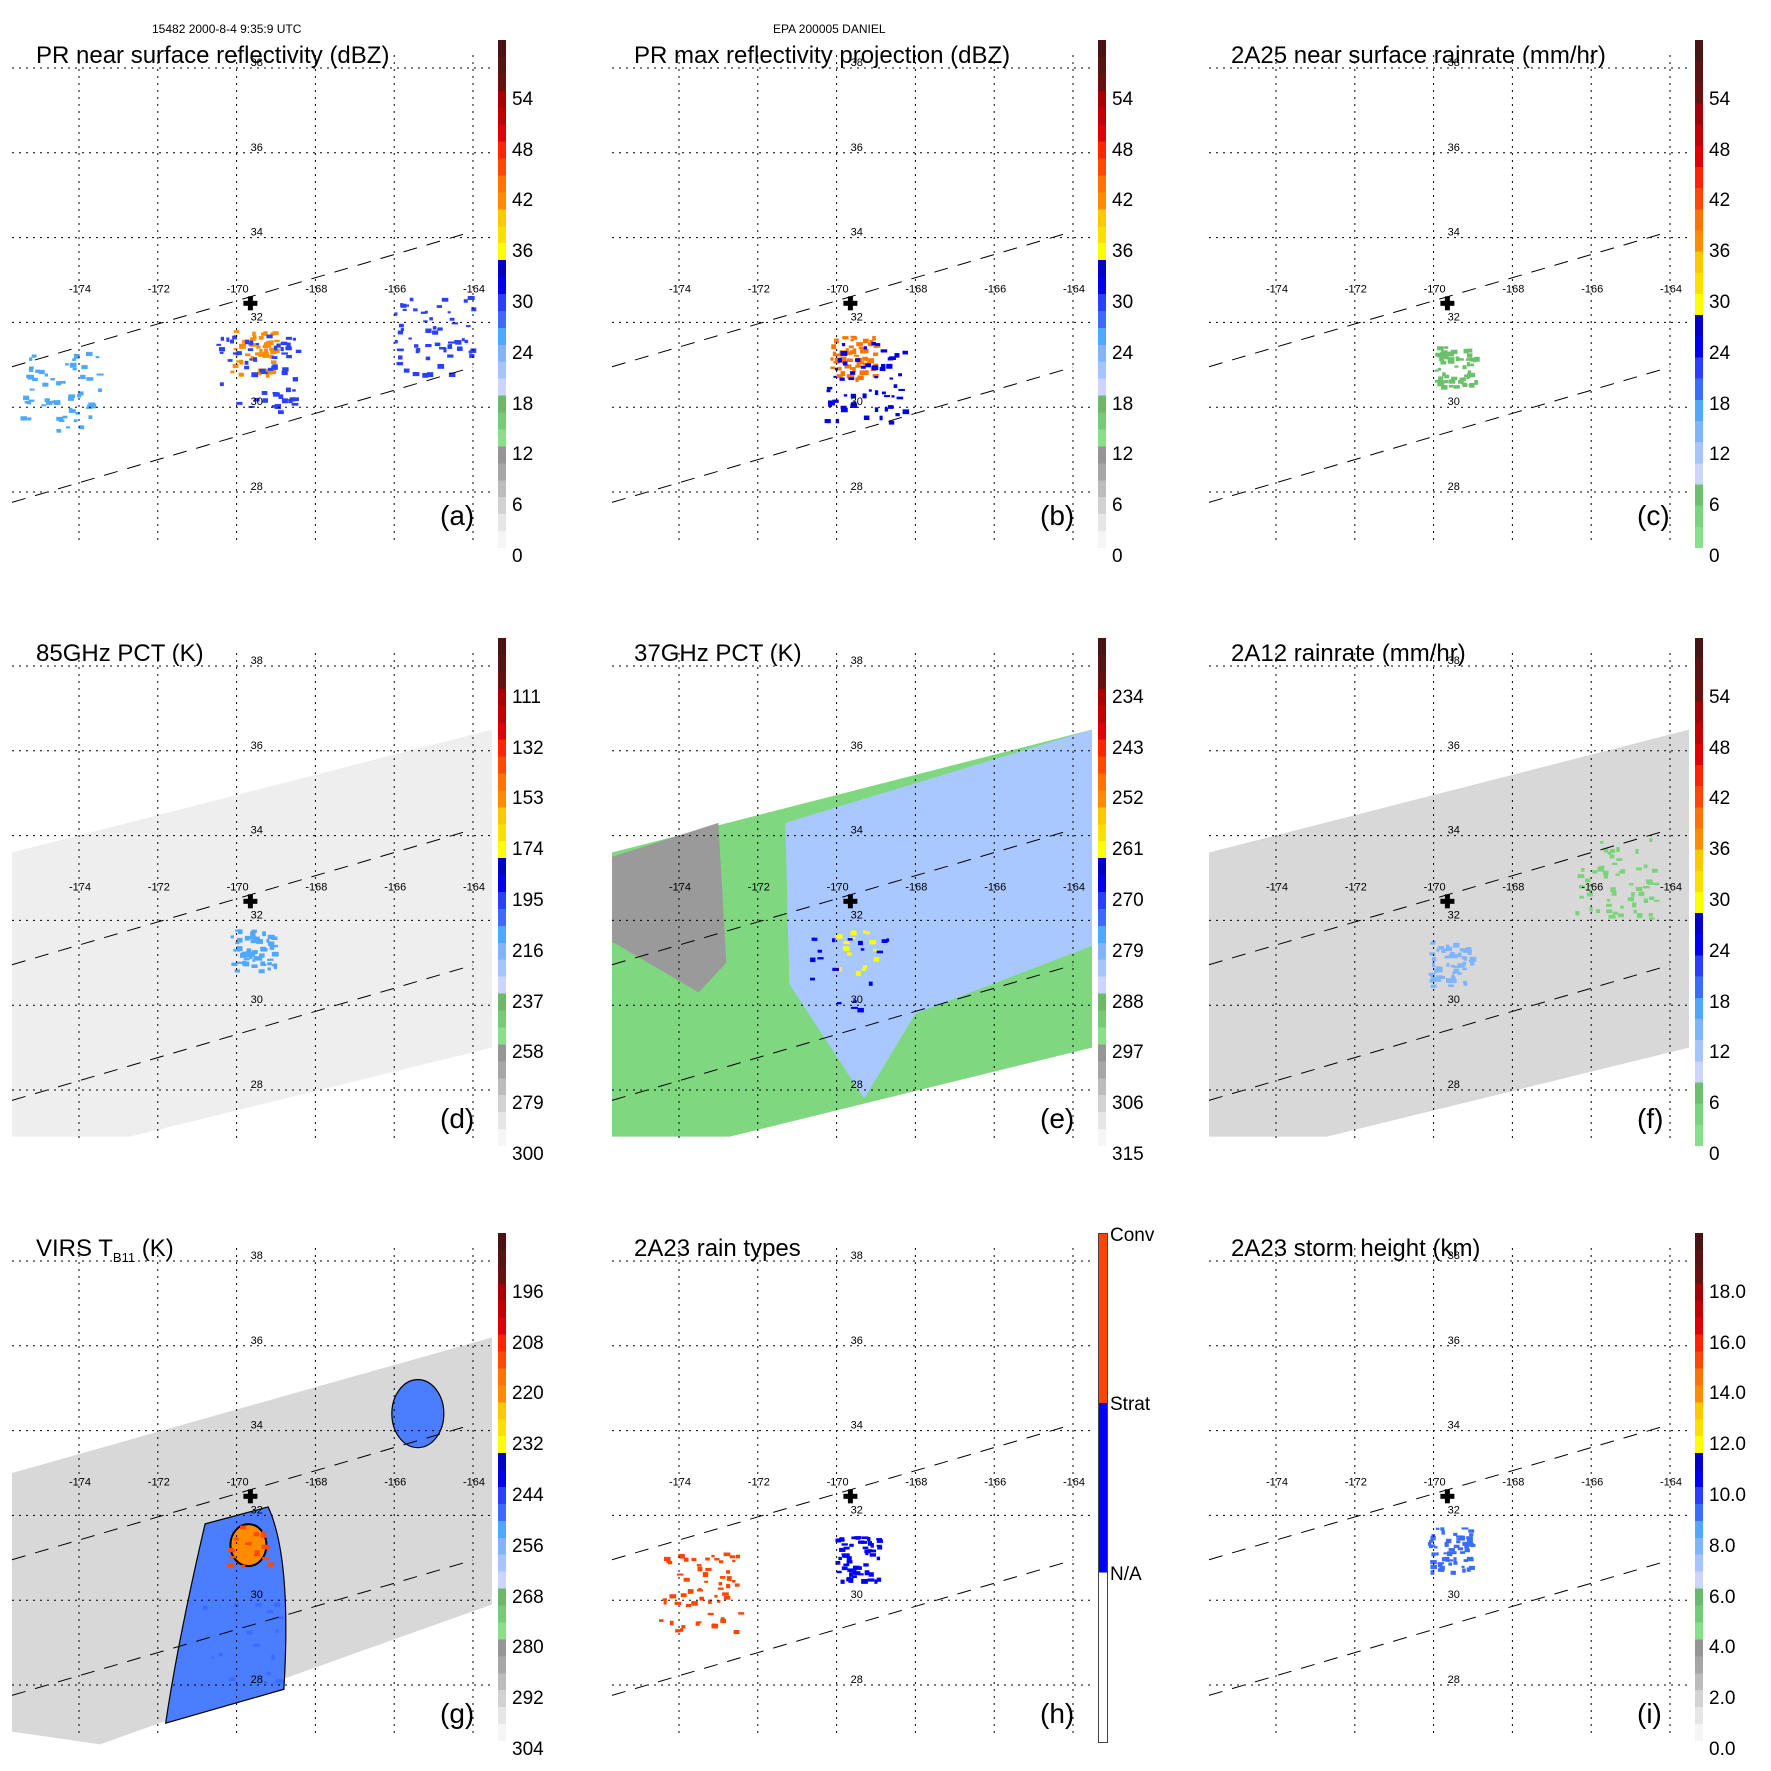  I want to click on panel-title-b: PR max reflectivity projection (dBZ), so click(822, 55).